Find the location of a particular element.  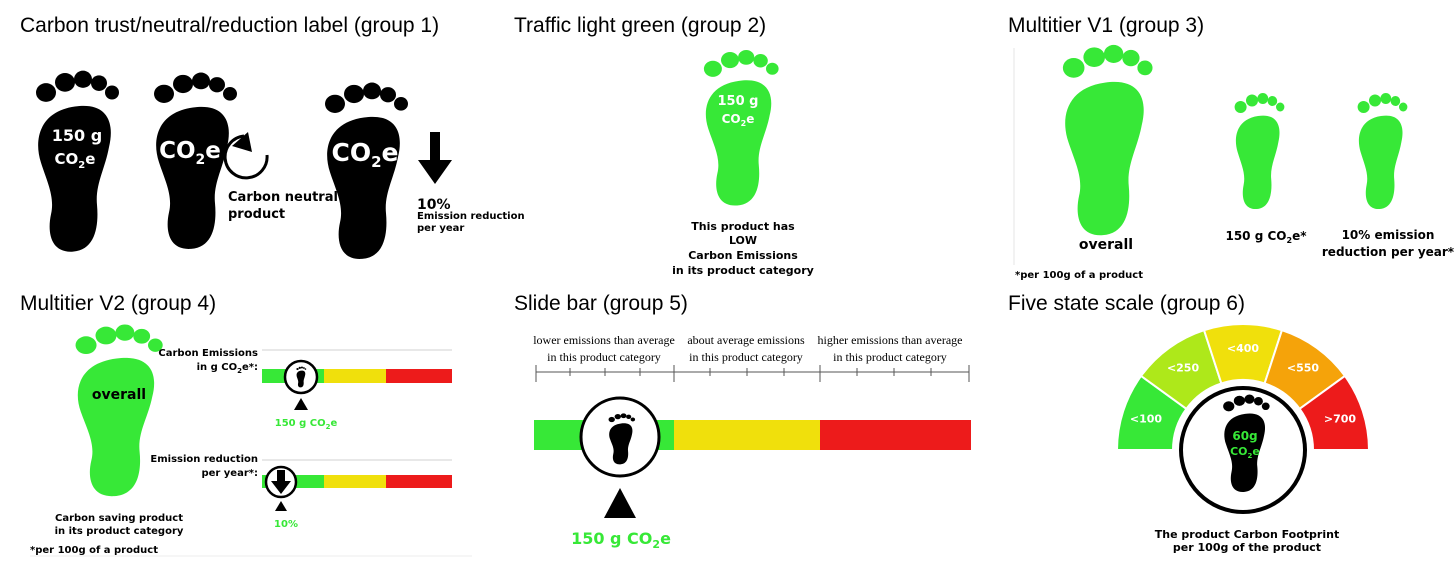

g2-caption-1: This product has is located at coordinates (743, 226).